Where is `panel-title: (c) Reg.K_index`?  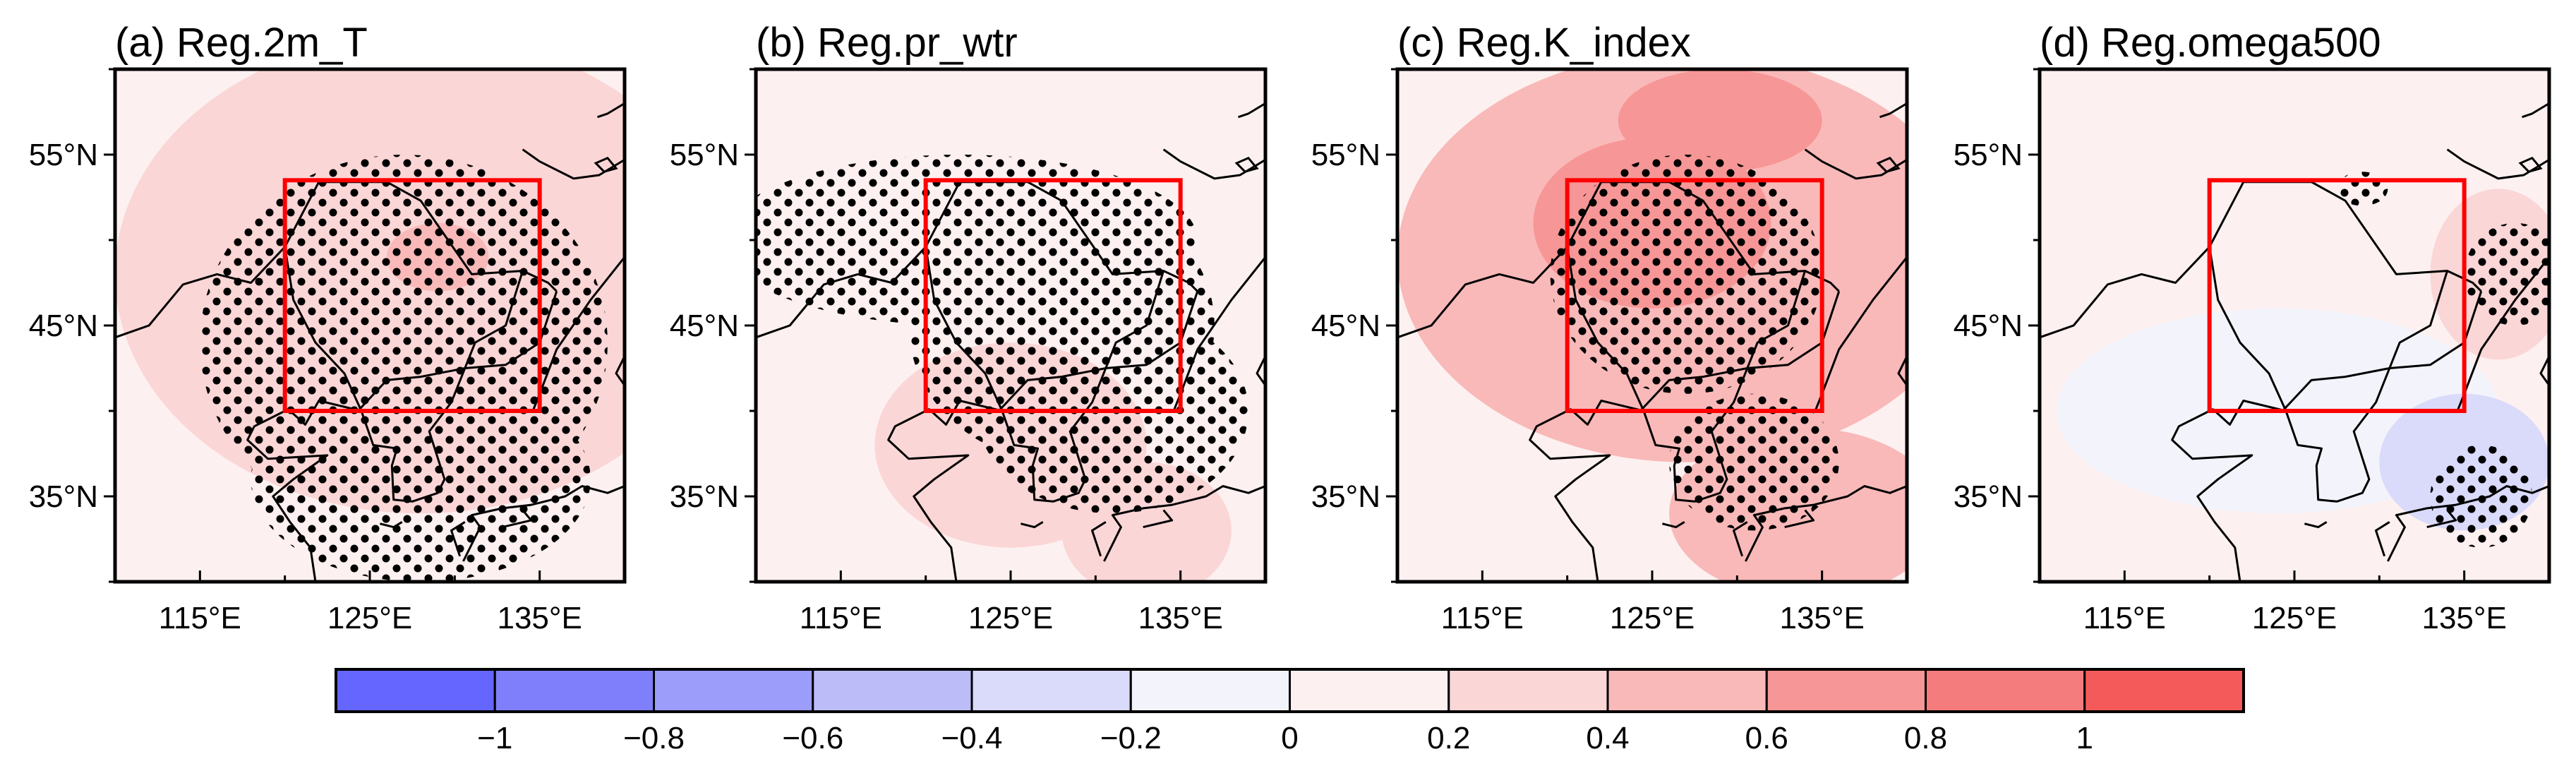
panel-title: (c) Reg.K_index is located at coordinates (1544, 43).